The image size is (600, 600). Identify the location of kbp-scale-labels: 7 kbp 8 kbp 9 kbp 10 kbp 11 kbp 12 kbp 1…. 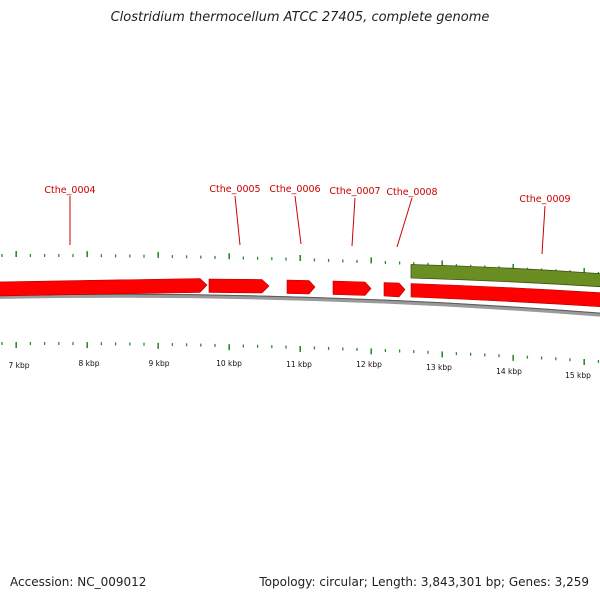
(299, 369).